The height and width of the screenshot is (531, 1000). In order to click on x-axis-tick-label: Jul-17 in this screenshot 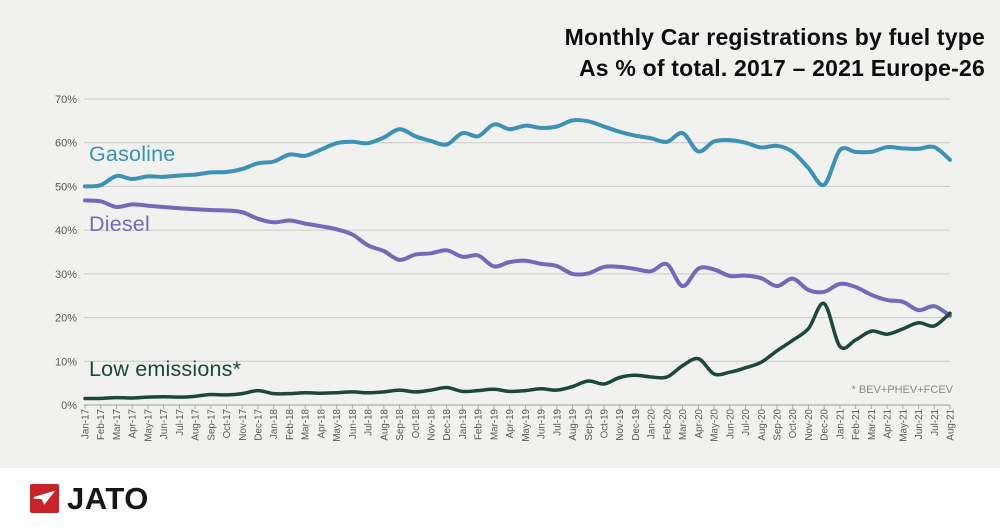, I will do `click(180, 422)`.